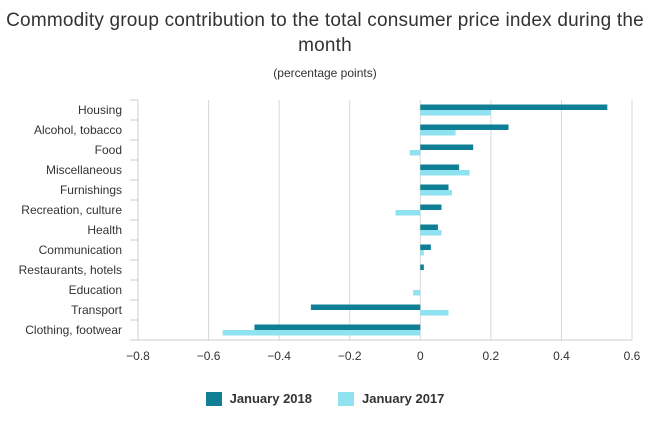 This screenshot has width=650, height=433. Describe the element at coordinates (209, 356) in the screenshot. I see `x-tick-label: −0.6` at that location.